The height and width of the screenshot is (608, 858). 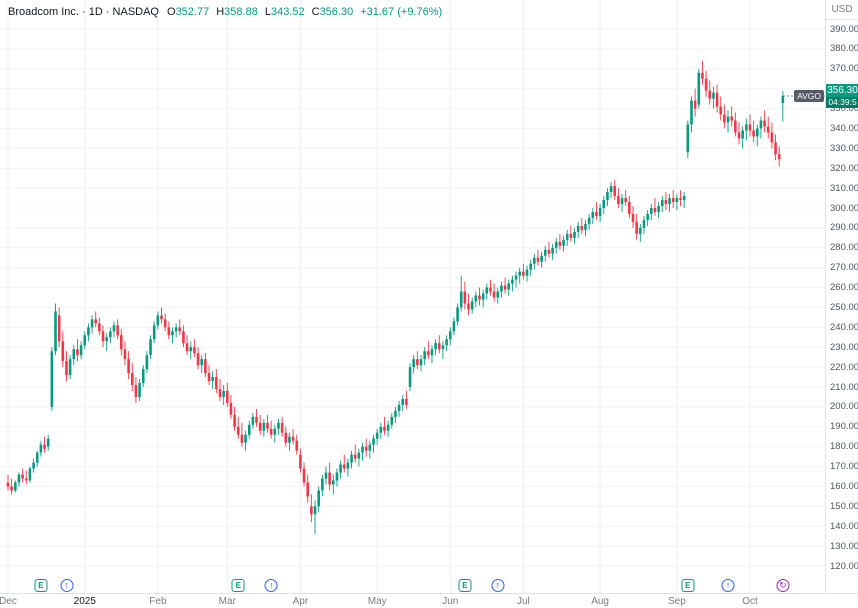 I want to click on price-tick-label: 380.00, so click(x=844, y=49).